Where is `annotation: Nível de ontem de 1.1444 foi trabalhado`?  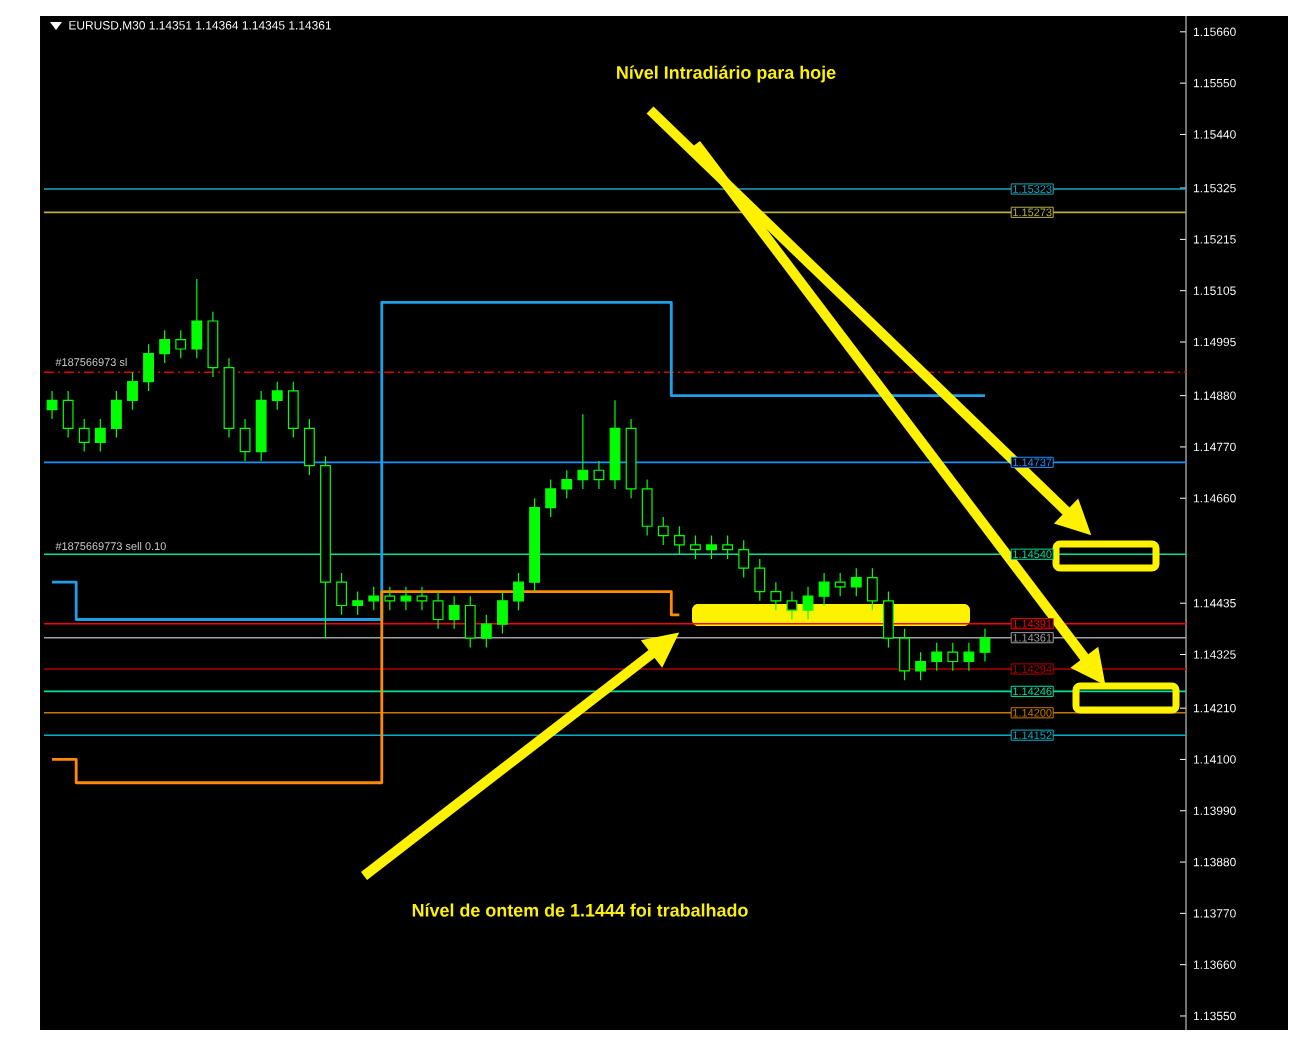
annotation: Nível de ontem de 1.1444 foi trabalhado is located at coordinates (580, 910).